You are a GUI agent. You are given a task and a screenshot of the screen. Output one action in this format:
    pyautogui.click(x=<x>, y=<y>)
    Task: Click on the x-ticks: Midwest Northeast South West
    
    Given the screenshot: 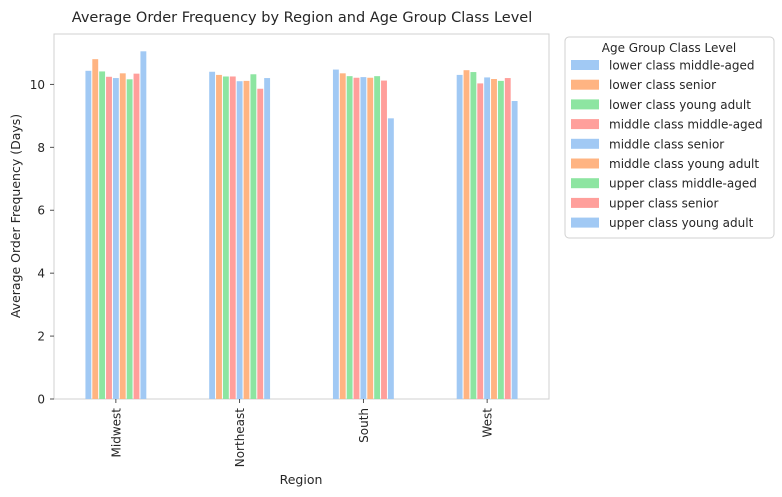 What is the action you would take?
    pyautogui.click(x=302, y=433)
    